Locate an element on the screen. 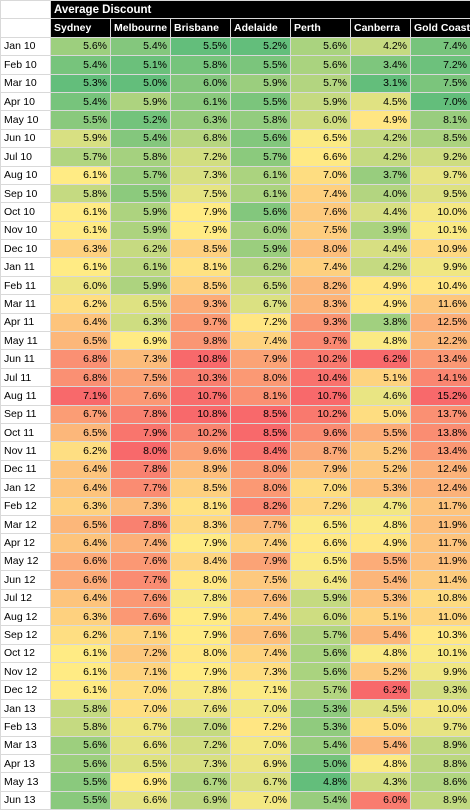  heat-cell: 8.0% is located at coordinates (261, 469).